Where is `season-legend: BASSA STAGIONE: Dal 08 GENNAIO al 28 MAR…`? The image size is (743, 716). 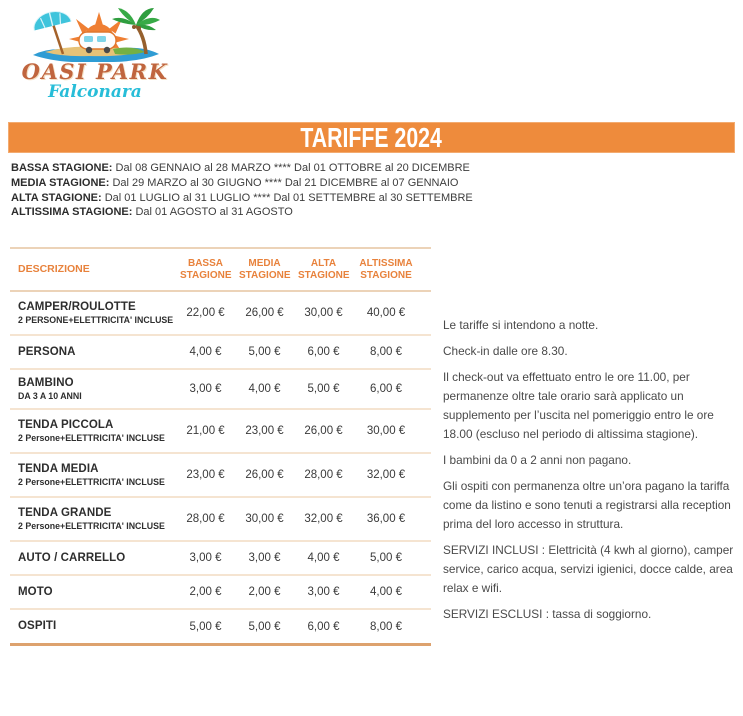 season-legend: BASSA STAGIONE: Dal 08 GENNAIO al 28 MAR… is located at coordinates (242, 190).